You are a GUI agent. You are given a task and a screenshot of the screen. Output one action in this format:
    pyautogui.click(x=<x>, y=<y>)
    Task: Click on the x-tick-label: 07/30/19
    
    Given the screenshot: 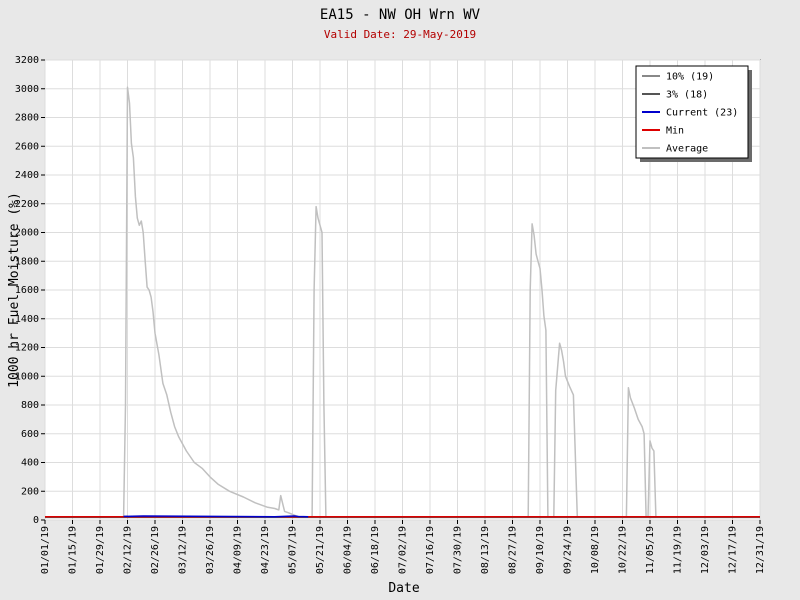 What is the action you would take?
    pyautogui.click(x=458, y=550)
    